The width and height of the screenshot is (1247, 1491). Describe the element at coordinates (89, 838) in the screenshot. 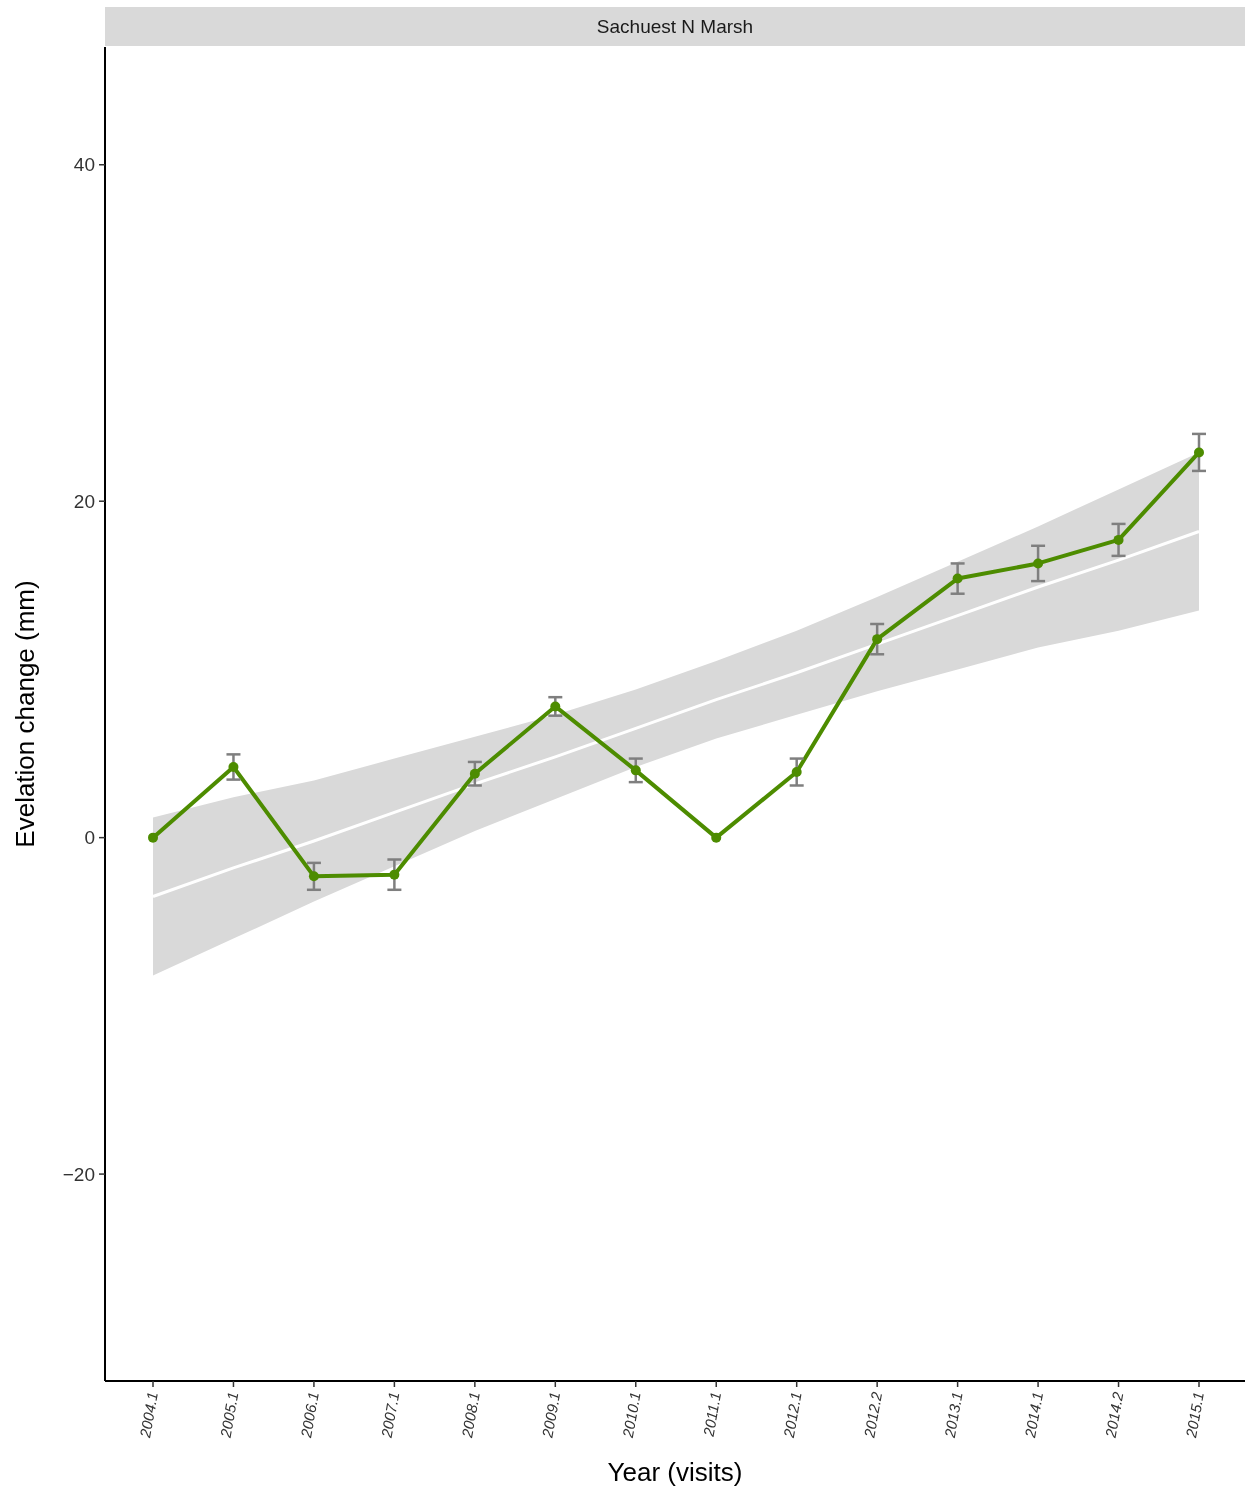

I see `y-tick-label: 0` at that location.